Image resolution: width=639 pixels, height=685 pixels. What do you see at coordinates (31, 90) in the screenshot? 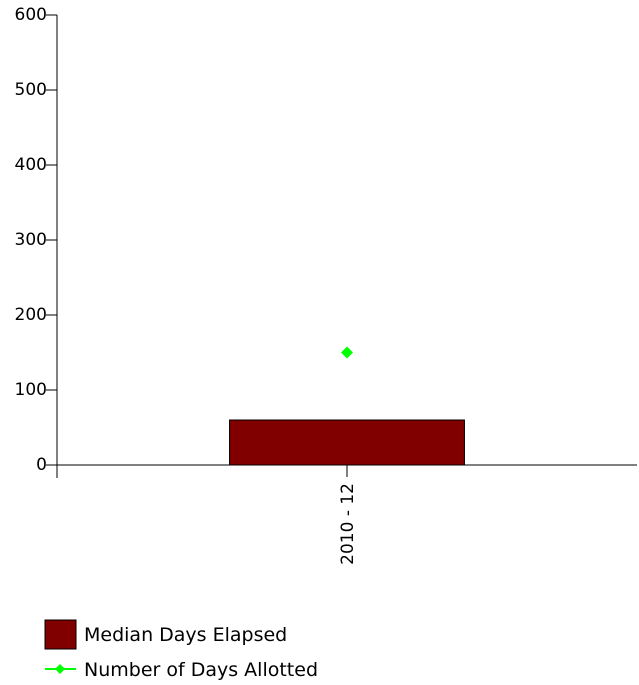
I see `y-tick-label: 500` at bounding box center [31, 90].